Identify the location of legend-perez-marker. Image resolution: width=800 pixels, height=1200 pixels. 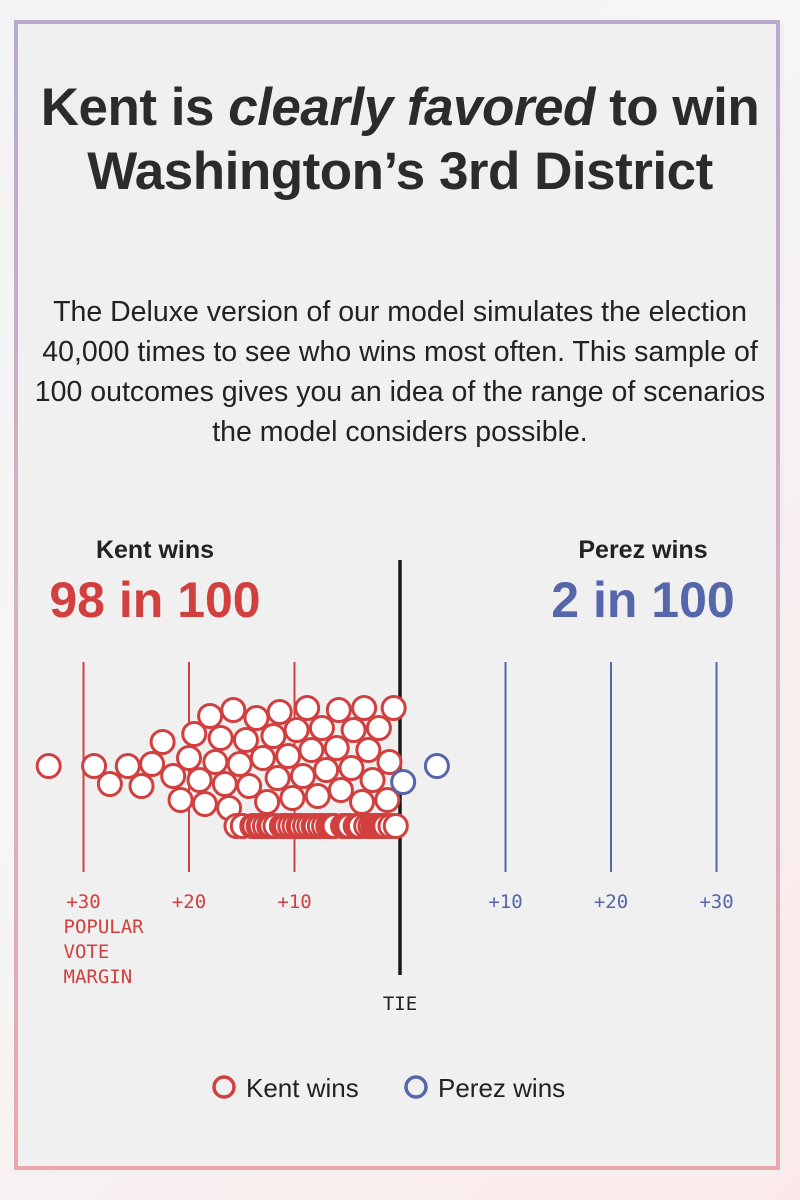
(416, 1087).